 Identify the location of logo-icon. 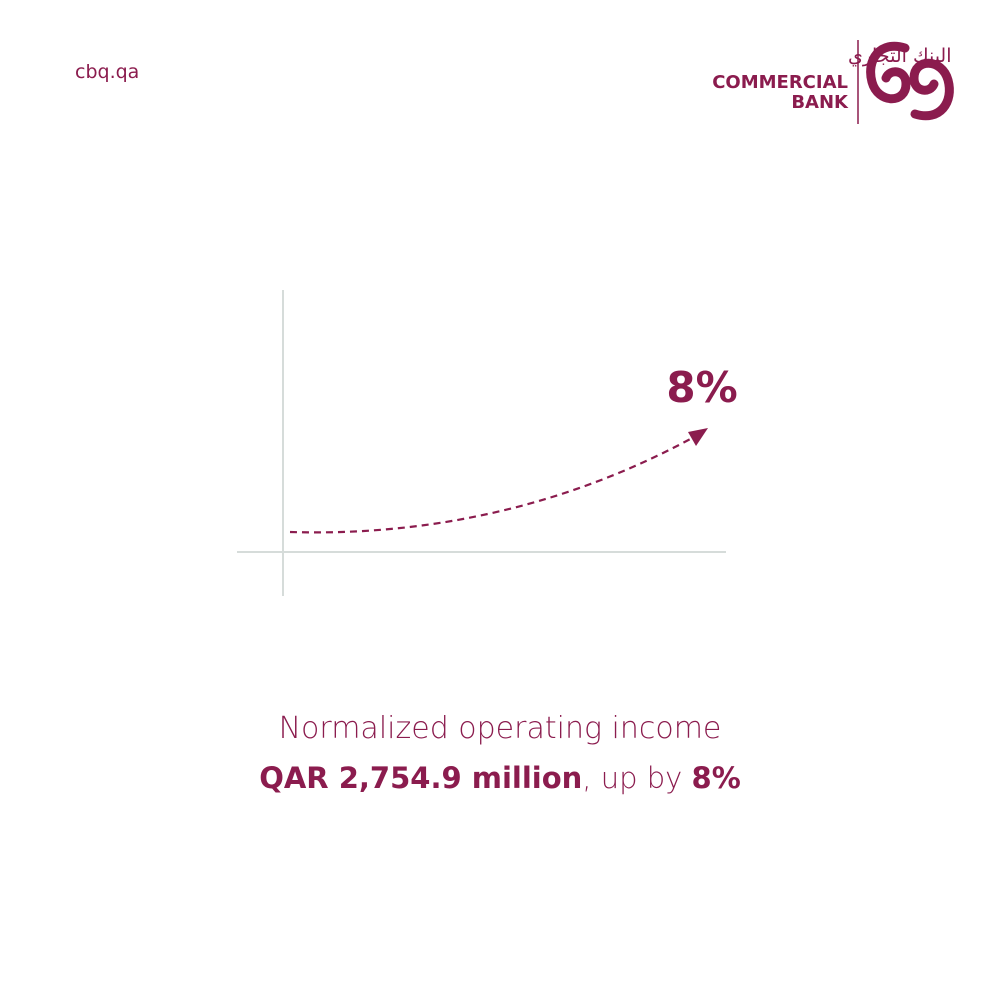
(910, 81).